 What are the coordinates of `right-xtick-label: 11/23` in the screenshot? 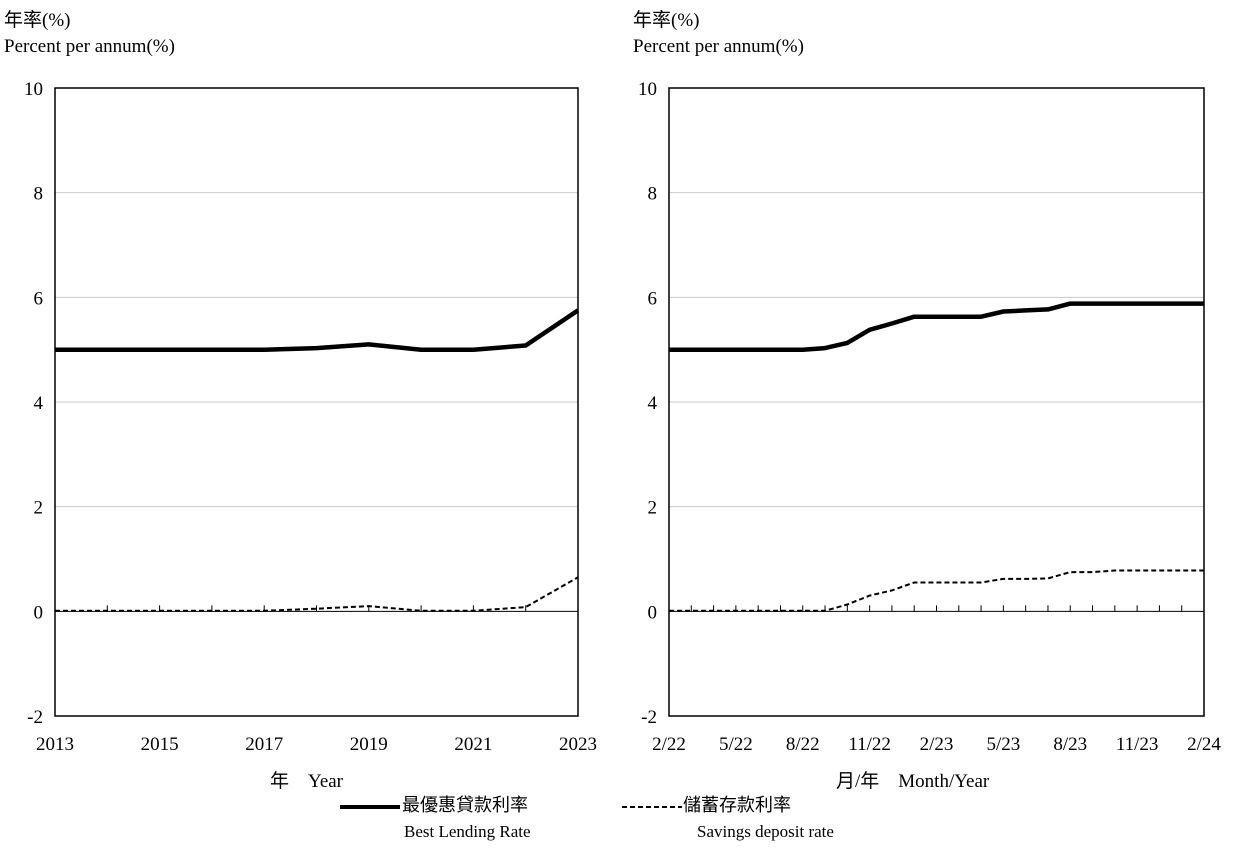 It's located at (1137, 744).